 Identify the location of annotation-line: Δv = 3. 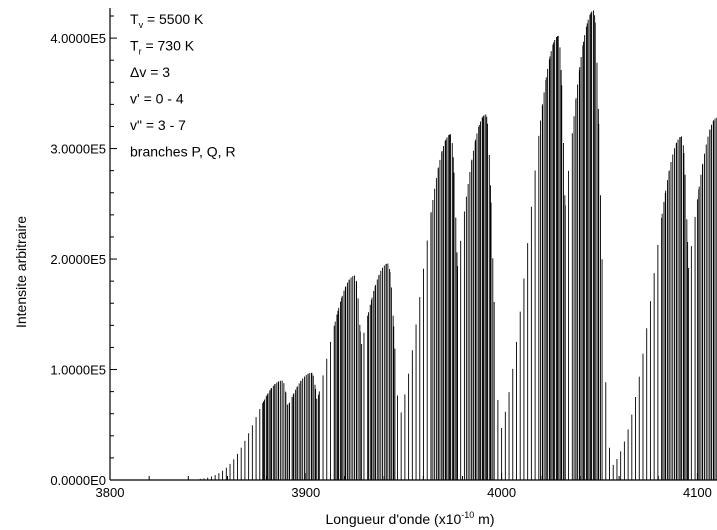
(150, 72).